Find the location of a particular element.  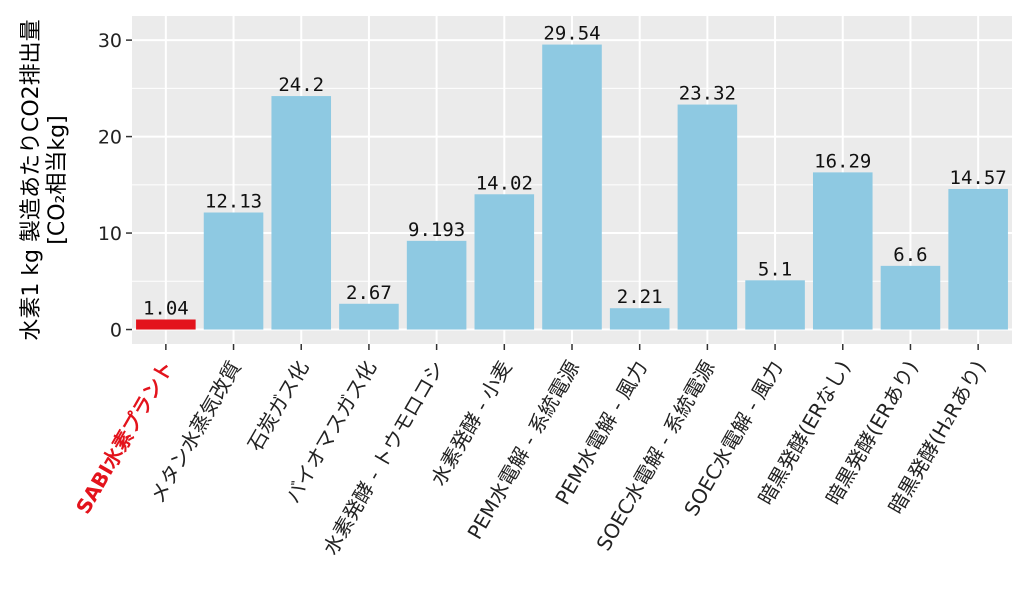

y-axis-title: 水素1 kg 製造あたりCO2排出量 [CO₂相当kg] is located at coordinates (44, 179).